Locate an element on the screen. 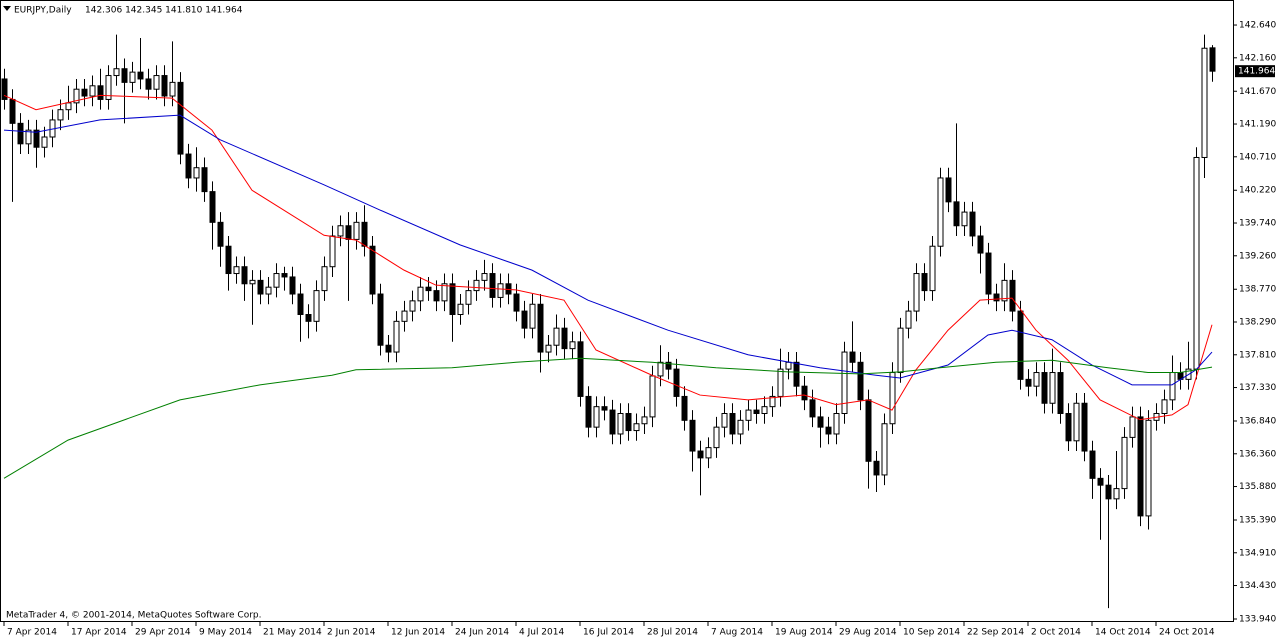 The height and width of the screenshot is (641, 1276). x-tick-label: 29 Aug 2014 is located at coordinates (868, 633).